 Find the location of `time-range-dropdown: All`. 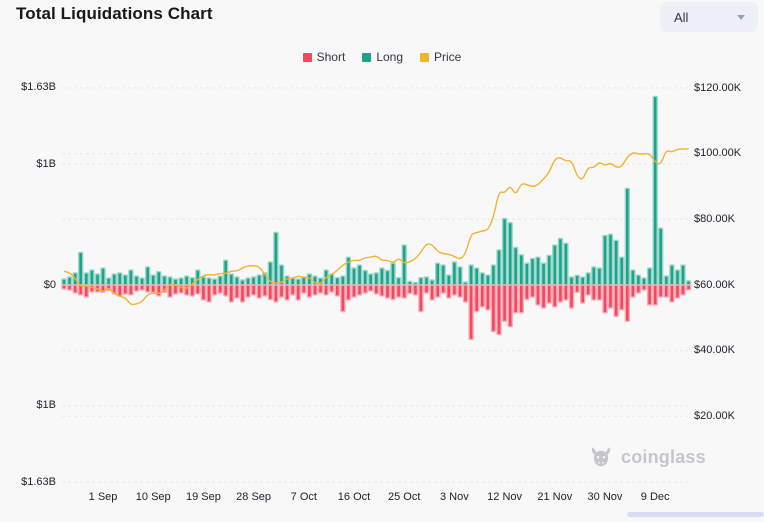

time-range-dropdown: All is located at coordinates (709, 17).